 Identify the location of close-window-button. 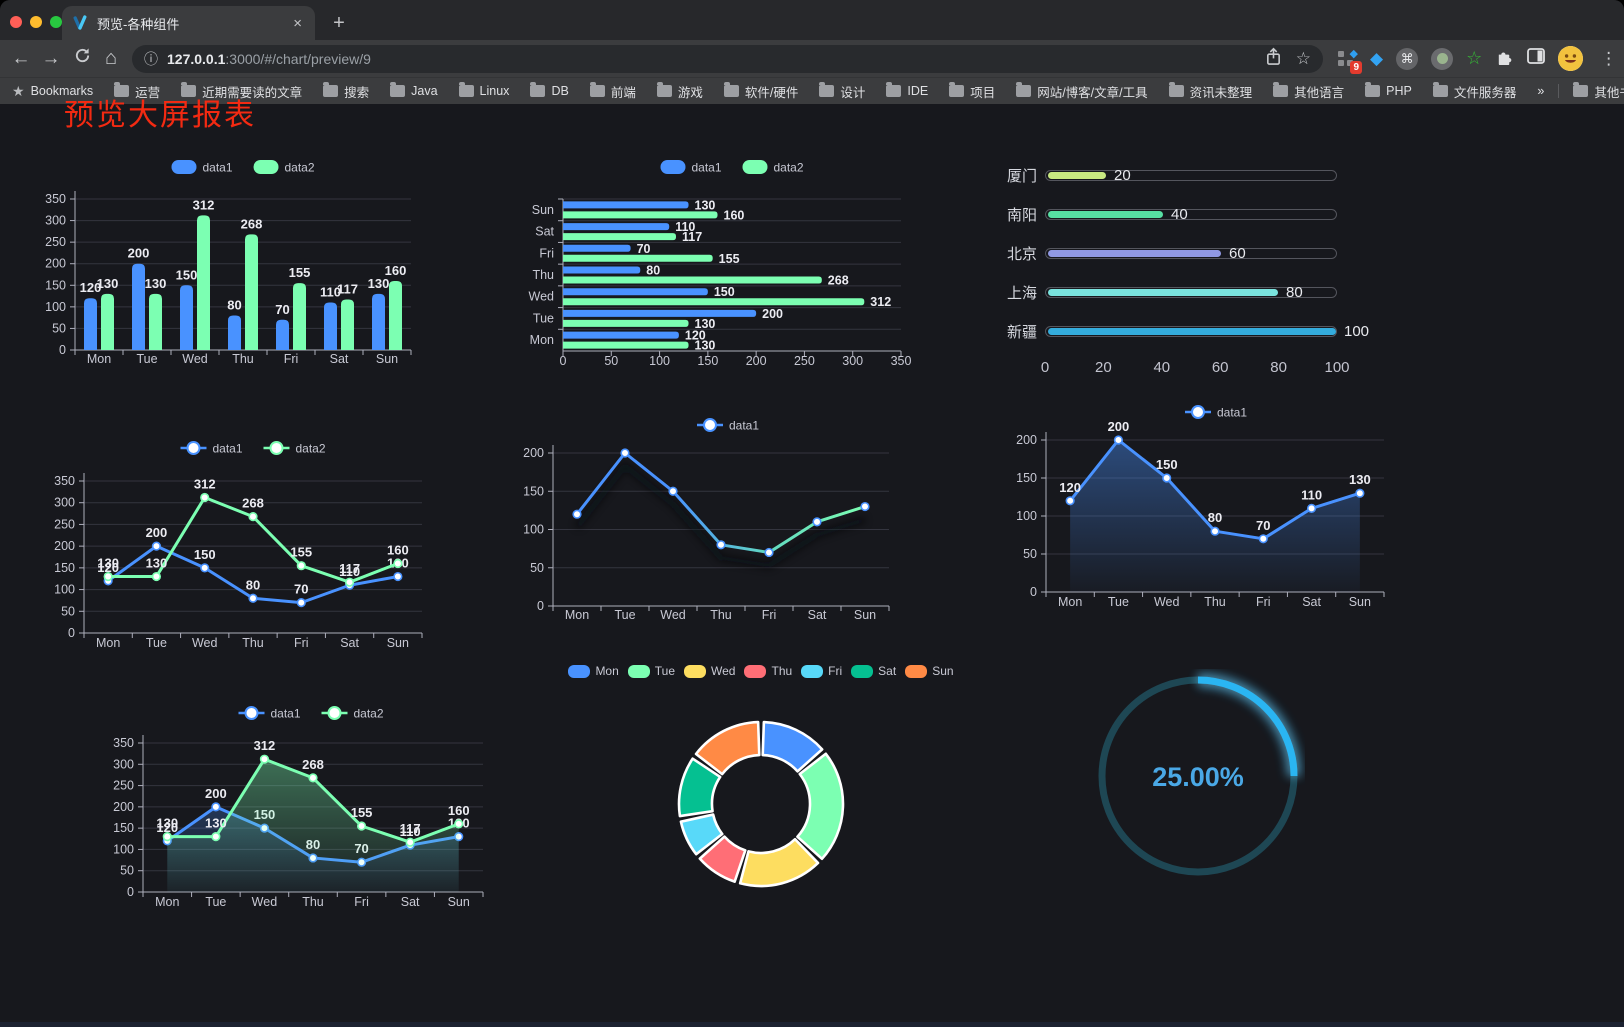
(16, 22).